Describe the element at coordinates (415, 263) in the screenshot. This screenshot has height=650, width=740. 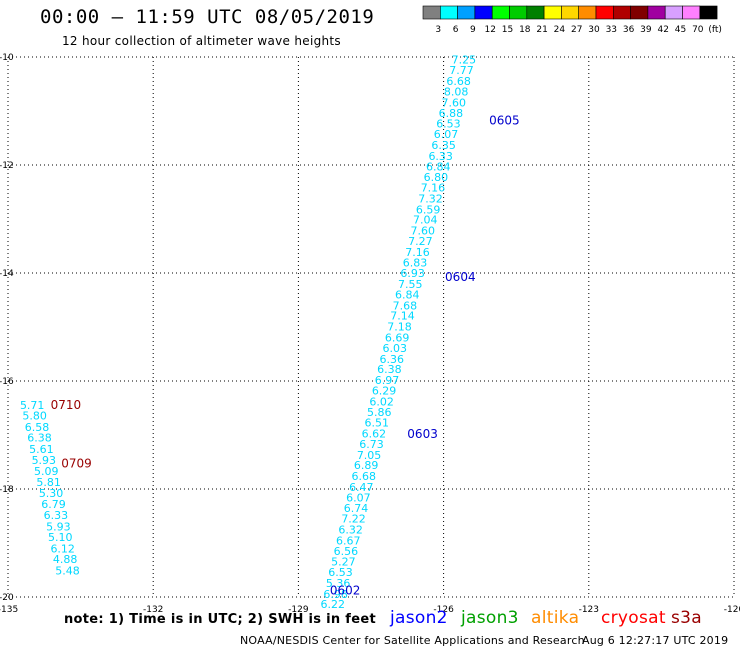
I see `swh-value-label: 6.83` at that location.